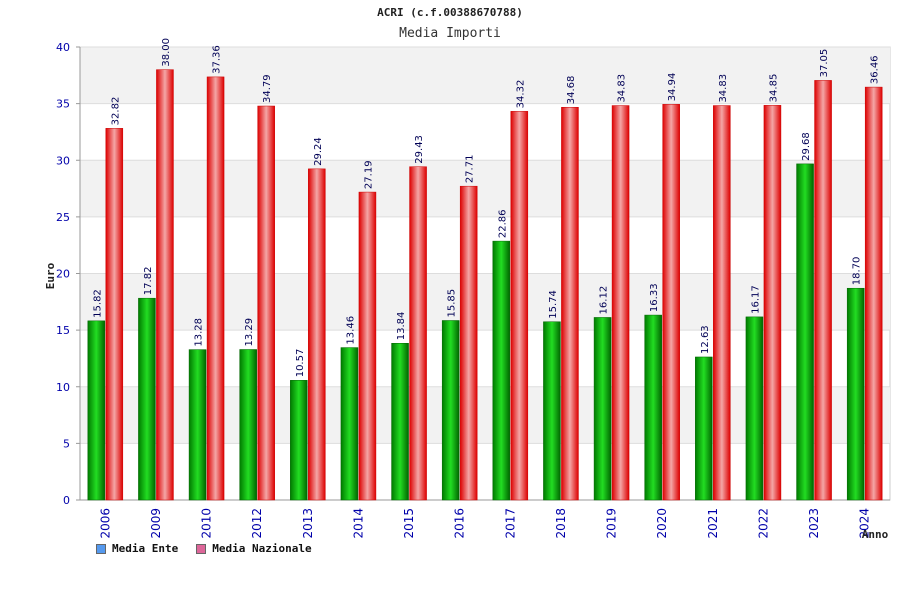 The height and width of the screenshot is (600, 900). What do you see at coordinates (401, 326) in the screenshot?
I see `value-label-media-ente-2015: 13.84` at bounding box center [401, 326].